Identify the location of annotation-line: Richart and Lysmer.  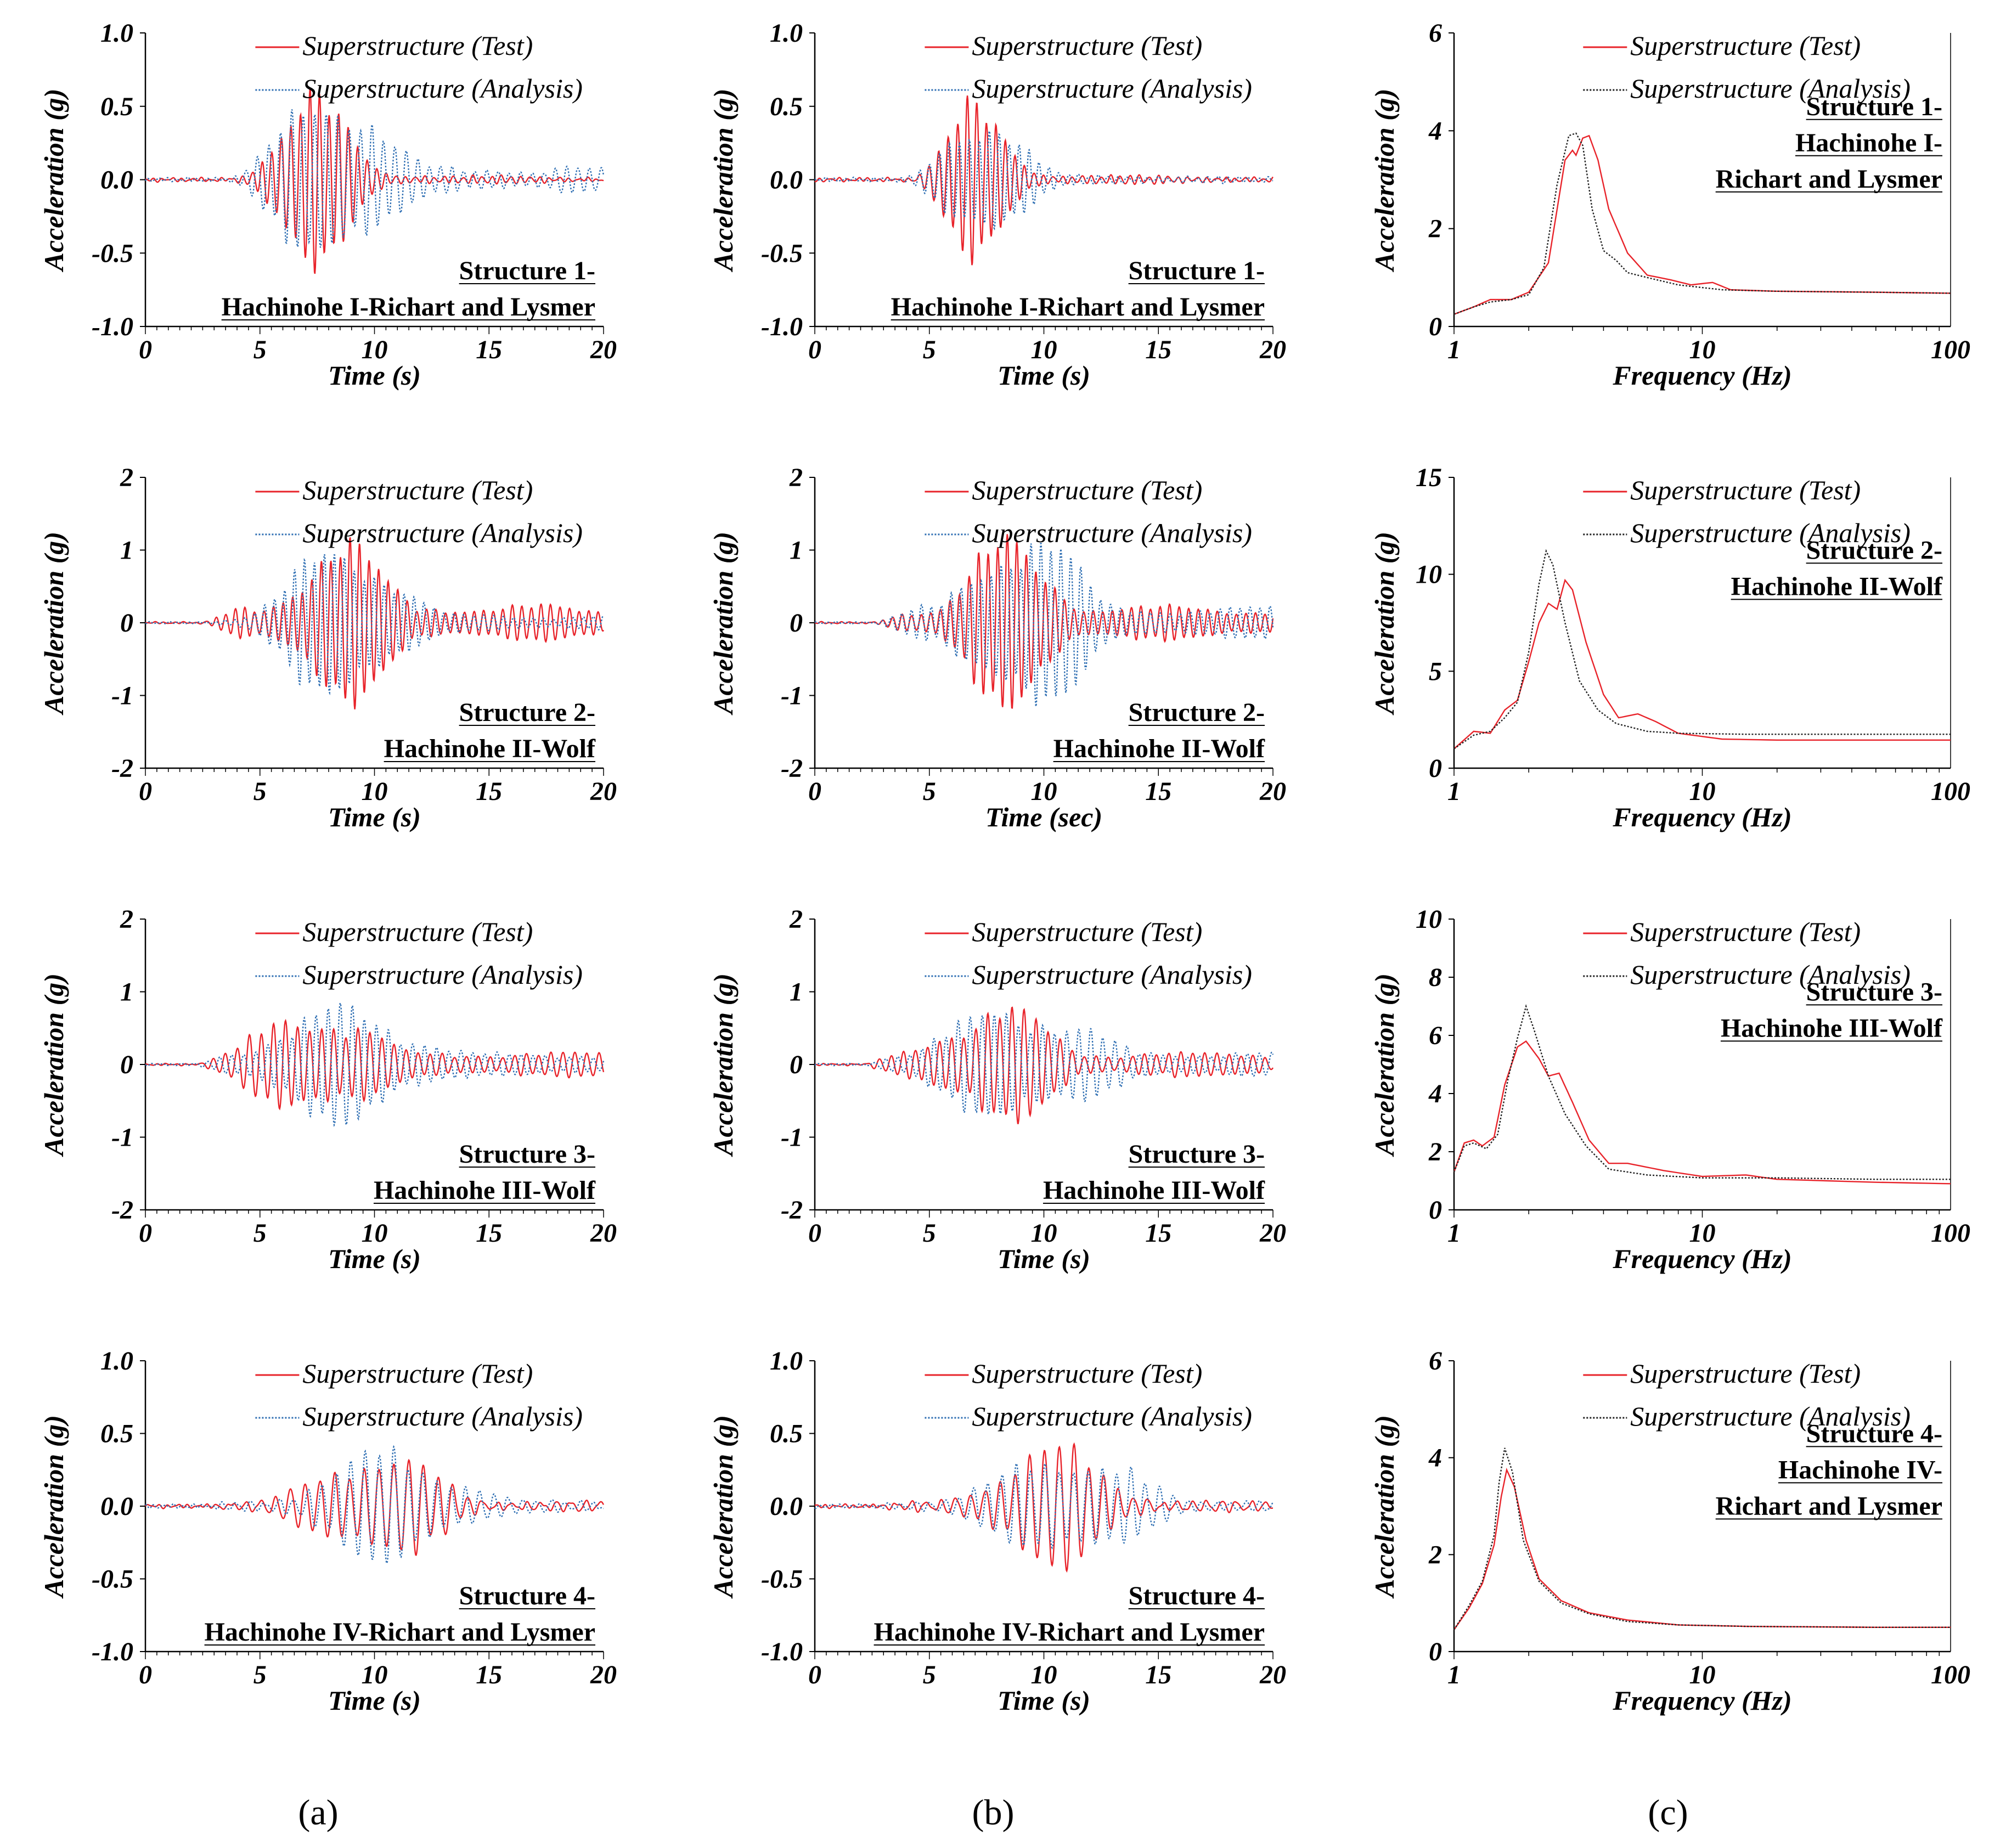
(1829, 179).